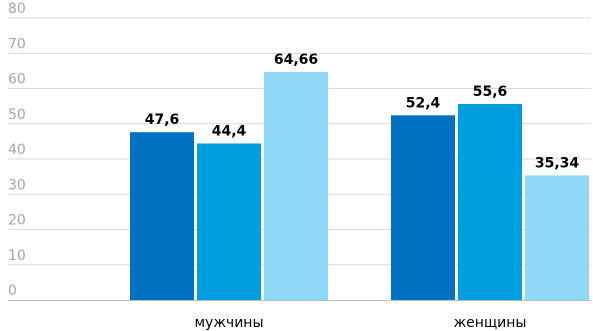 This screenshot has height=331, width=593. What do you see at coordinates (162, 120) in the screenshot?
I see `data-label: 47,6` at bounding box center [162, 120].